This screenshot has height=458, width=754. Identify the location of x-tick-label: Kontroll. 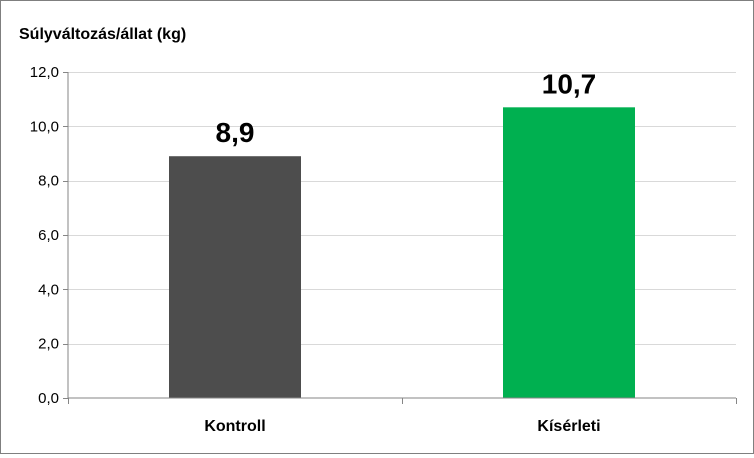
(234, 426).